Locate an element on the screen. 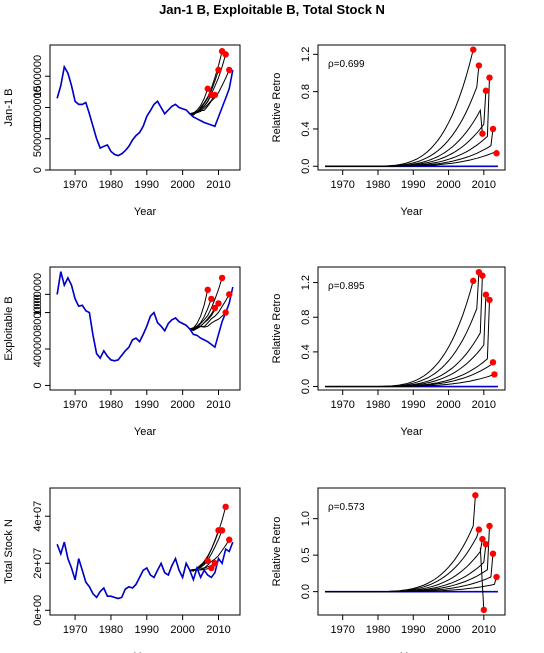 The height and width of the screenshot is (653, 544). y-tick-label: 2e+07 is located at coordinates (38, 563).